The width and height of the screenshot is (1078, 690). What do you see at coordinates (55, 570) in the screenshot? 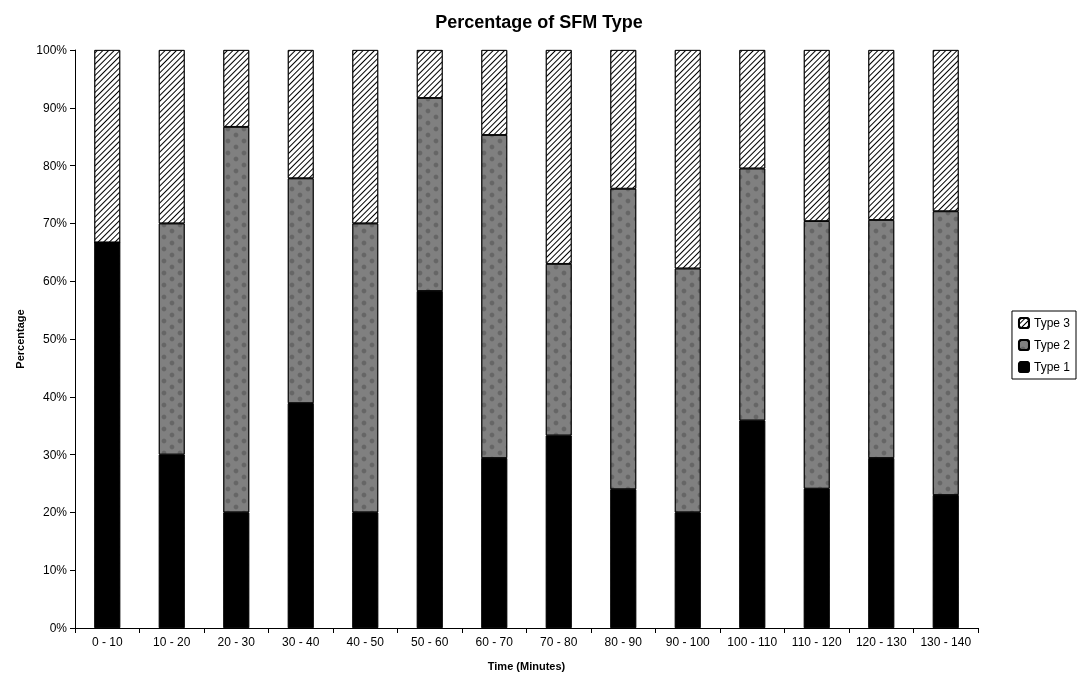
I see `y-tick-label: 10%` at bounding box center [55, 570].